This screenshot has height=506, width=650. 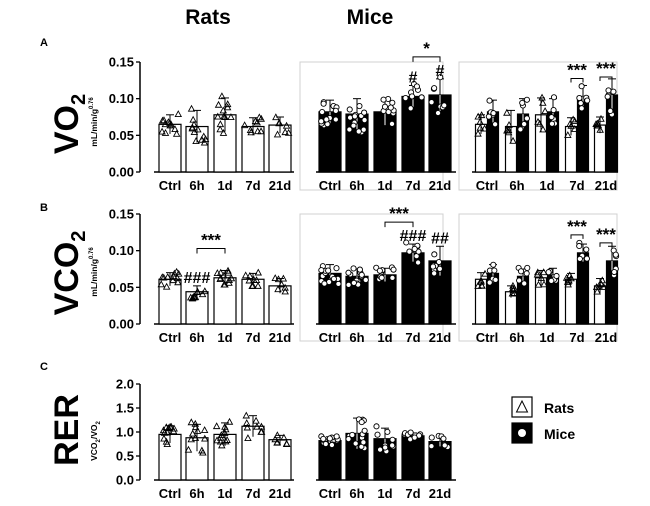 What do you see at coordinates (413, 77) in the screenshot?
I see `significance-label-a: #` at bounding box center [413, 77].